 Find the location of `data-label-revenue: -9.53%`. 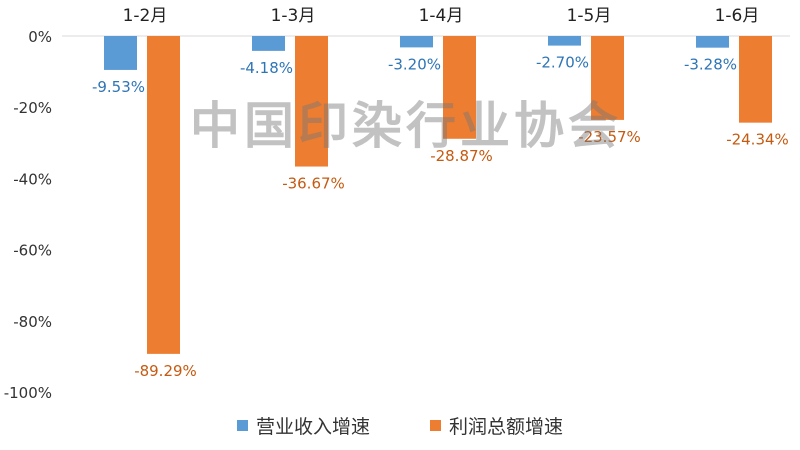

data-label-revenue: -9.53% is located at coordinates (118, 87).